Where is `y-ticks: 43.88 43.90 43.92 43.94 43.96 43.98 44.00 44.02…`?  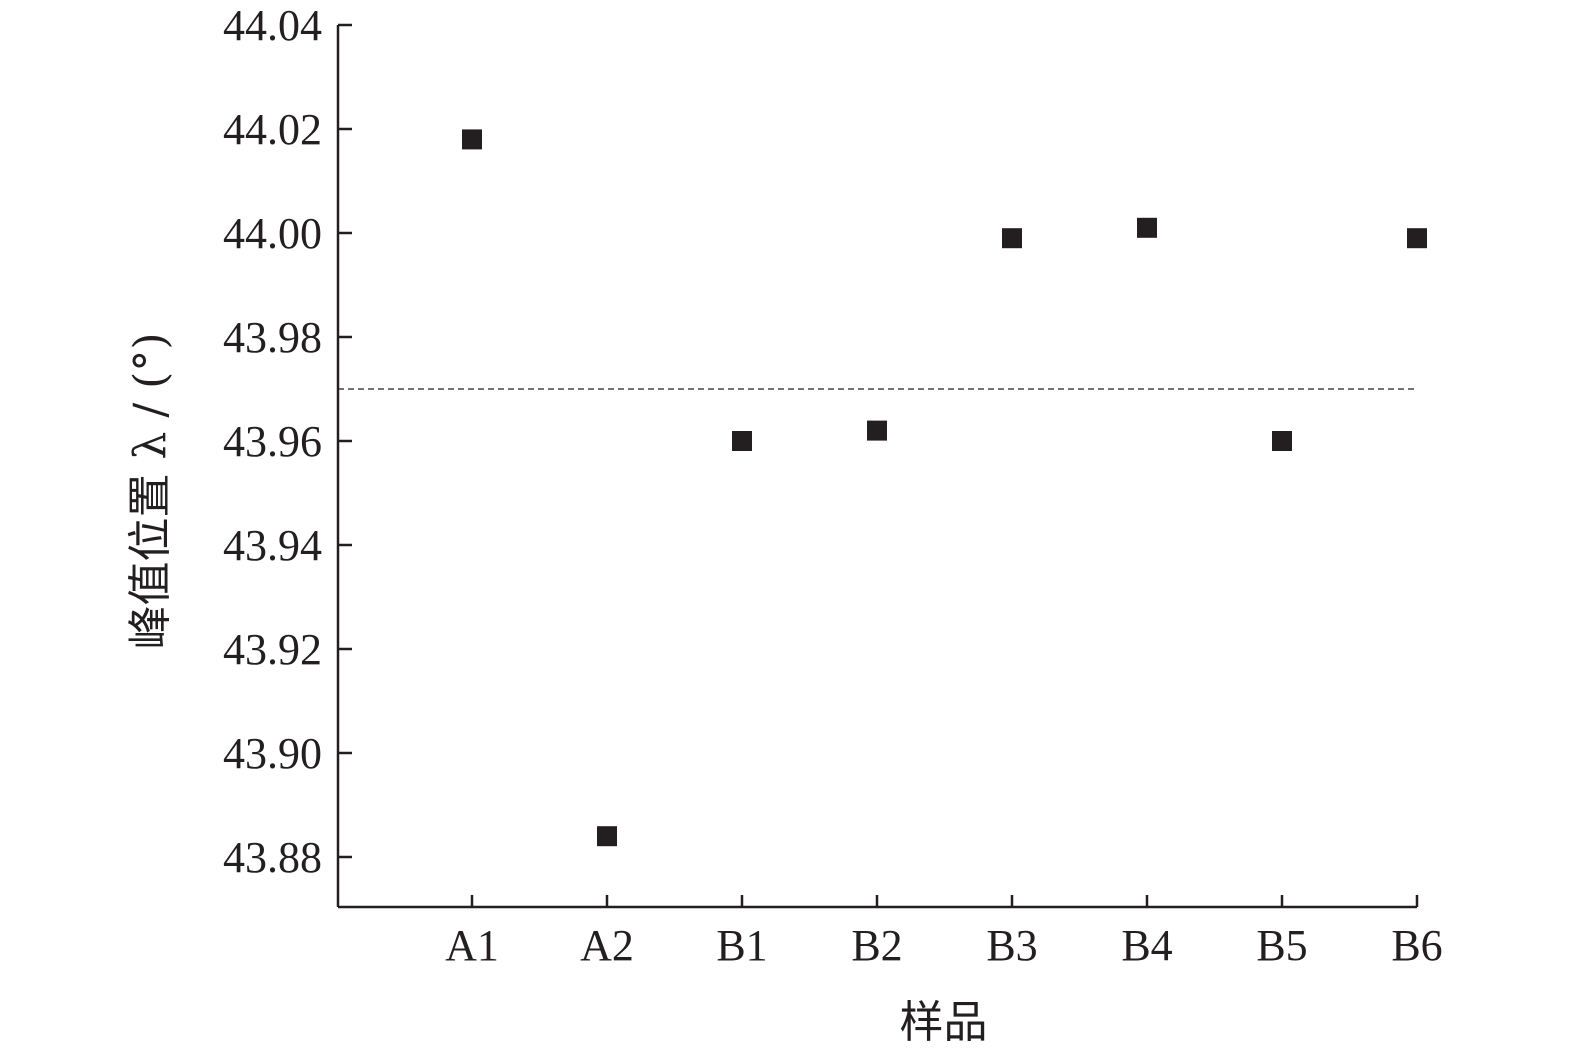 y-ticks: 43.88 43.90 43.92 43.94 43.96 43.98 44.00 44.02… is located at coordinates (287, 441).